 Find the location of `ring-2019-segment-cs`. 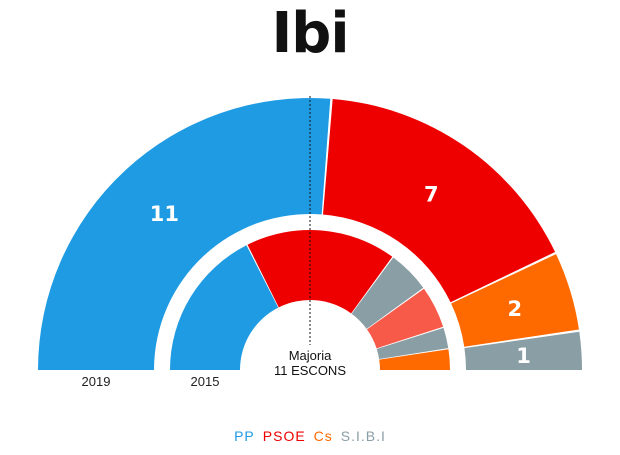

ring-2019-segment-cs is located at coordinates (515, 300).